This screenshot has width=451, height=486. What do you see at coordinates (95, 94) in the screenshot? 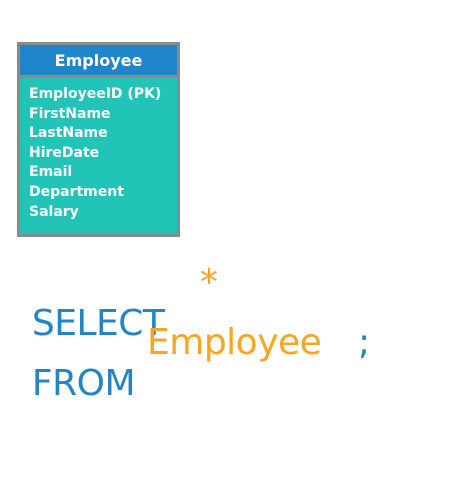
I see `entity-field: EmployeeID (PK)` at bounding box center [95, 94].